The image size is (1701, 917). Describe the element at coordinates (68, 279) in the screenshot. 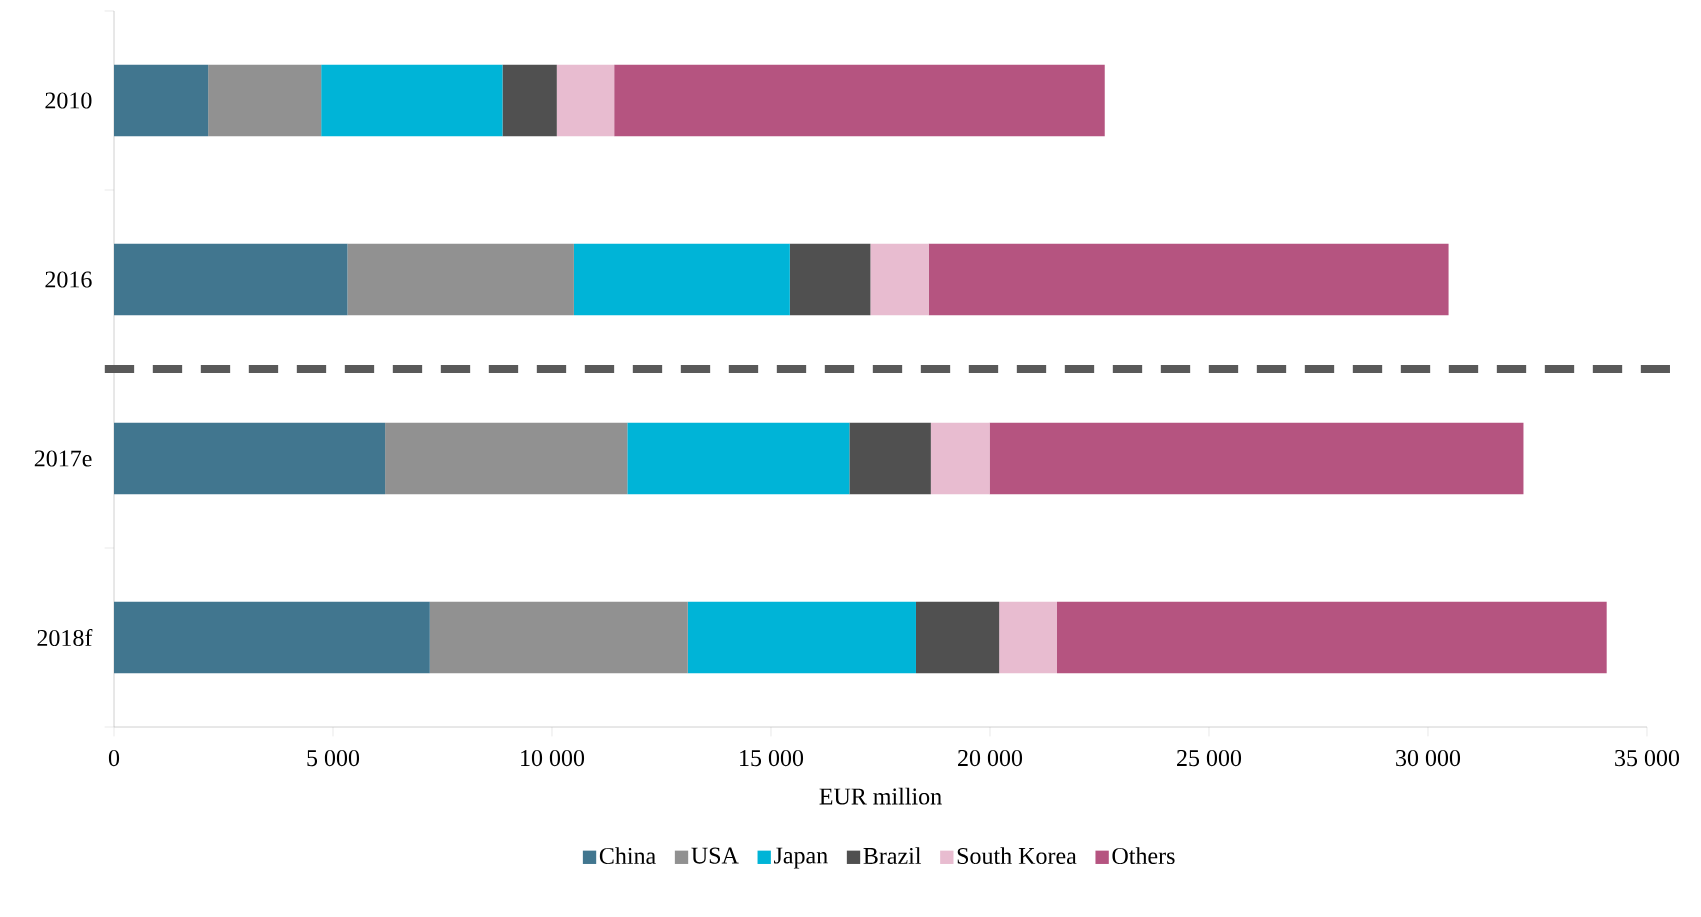

I see `y-tick-label: 2016` at that location.